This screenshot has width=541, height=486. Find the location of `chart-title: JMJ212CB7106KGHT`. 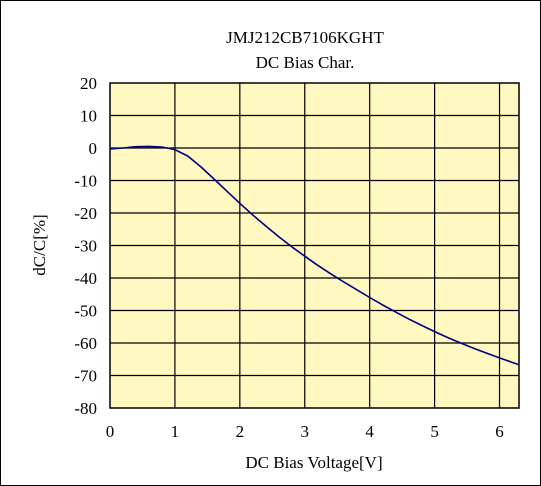

chart-title: JMJ212CB7106KGHT is located at coordinates (305, 37).